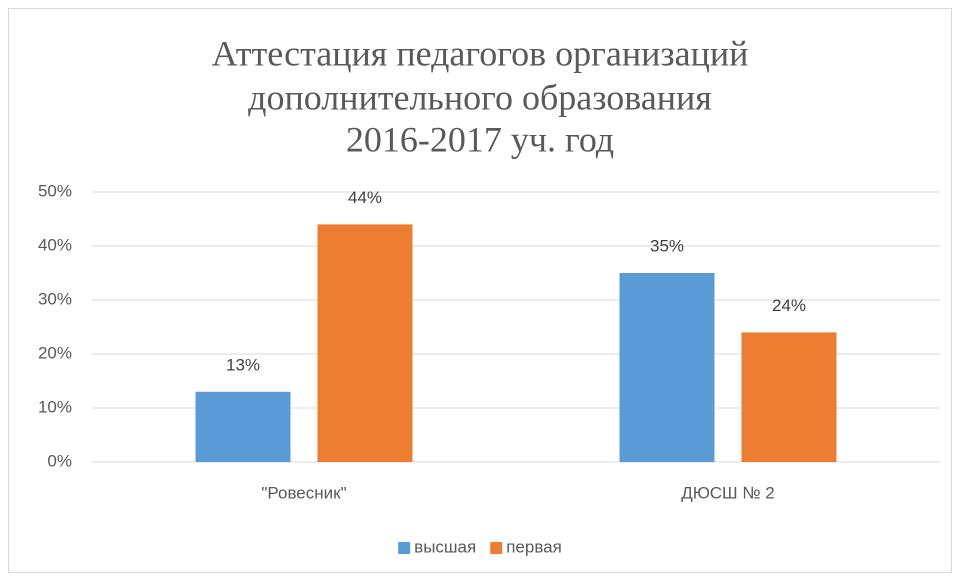 Image resolution: width=960 pixels, height=581 pixels. What do you see at coordinates (445, 546) in the screenshot?
I see `legend-label: высшая` at bounding box center [445, 546].